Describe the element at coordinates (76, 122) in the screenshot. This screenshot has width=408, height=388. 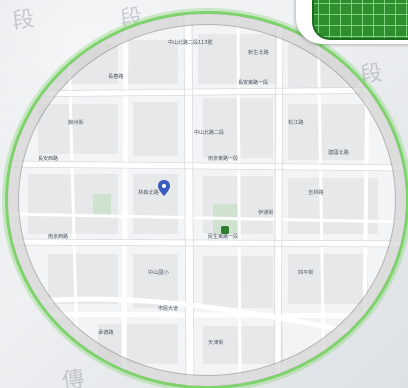
I see `map-label: 錦州街` at that location.